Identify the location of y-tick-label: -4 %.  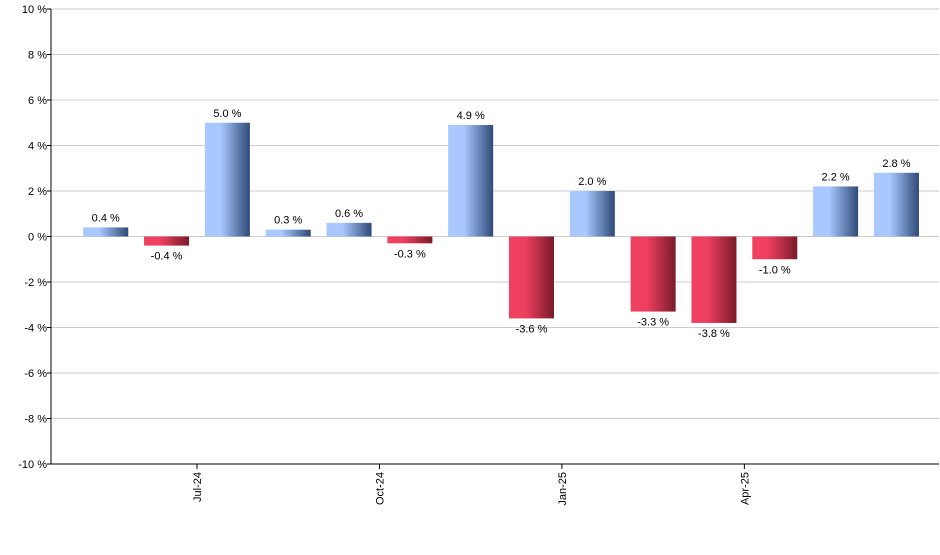
(35, 329).